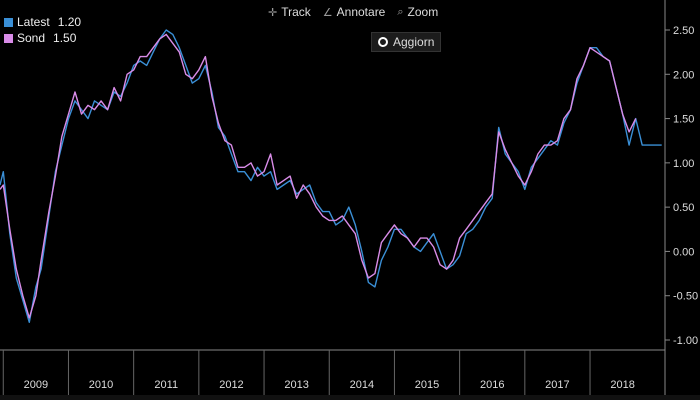  Describe the element at coordinates (8, 38) in the screenshot. I see `legend-swatch-sond` at that location.